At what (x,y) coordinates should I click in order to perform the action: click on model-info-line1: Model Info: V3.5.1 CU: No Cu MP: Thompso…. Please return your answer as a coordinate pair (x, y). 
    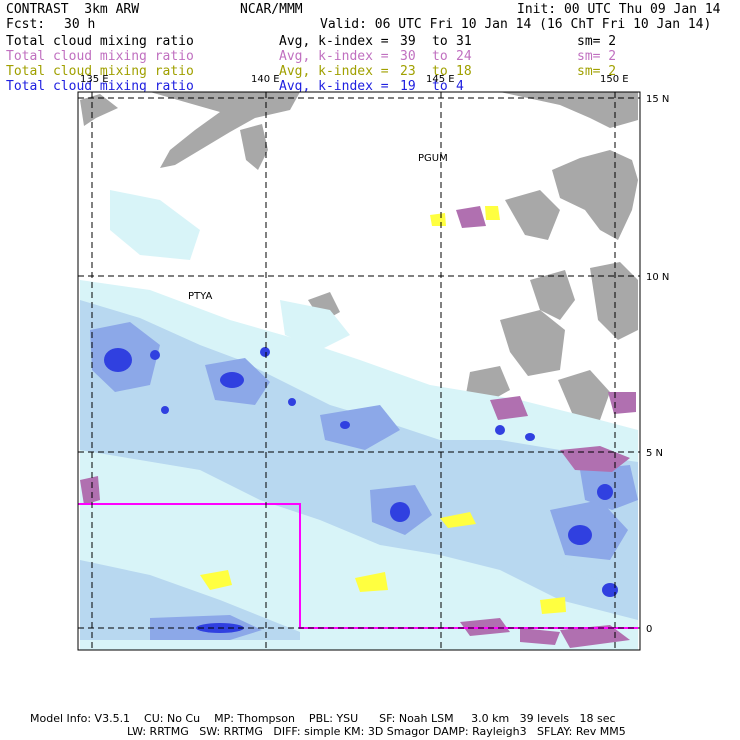
    Looking at the image, I should click on (323, 718).